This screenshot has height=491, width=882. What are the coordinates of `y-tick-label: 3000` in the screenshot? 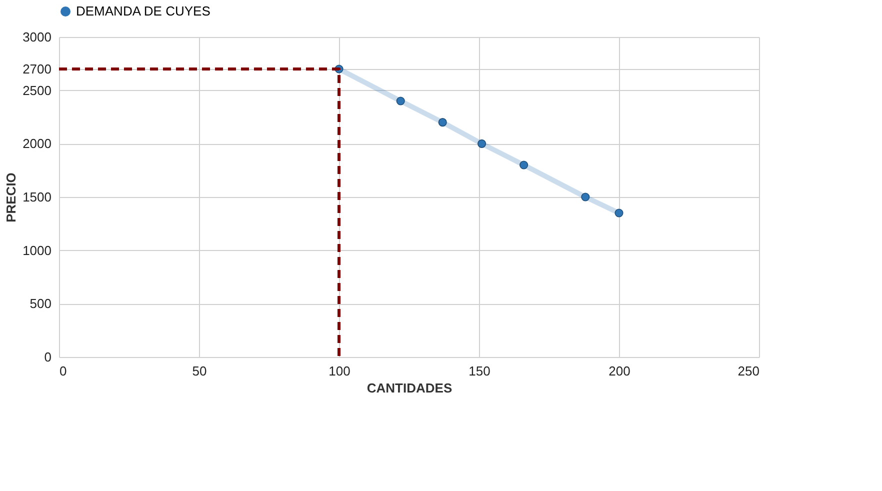 It's located at (37, 37).